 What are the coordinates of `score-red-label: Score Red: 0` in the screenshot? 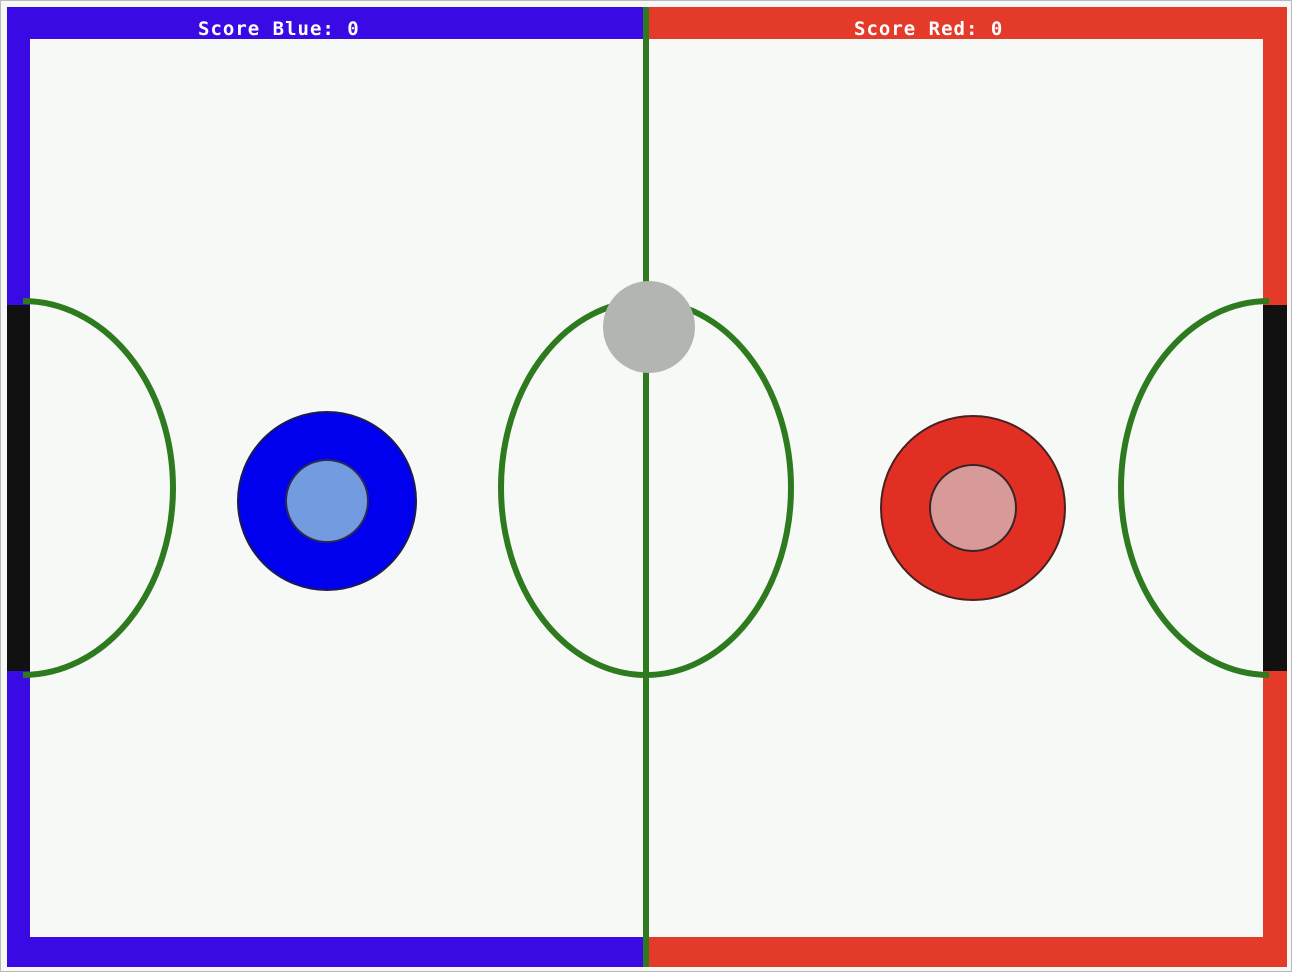 It's located at (929, 29).